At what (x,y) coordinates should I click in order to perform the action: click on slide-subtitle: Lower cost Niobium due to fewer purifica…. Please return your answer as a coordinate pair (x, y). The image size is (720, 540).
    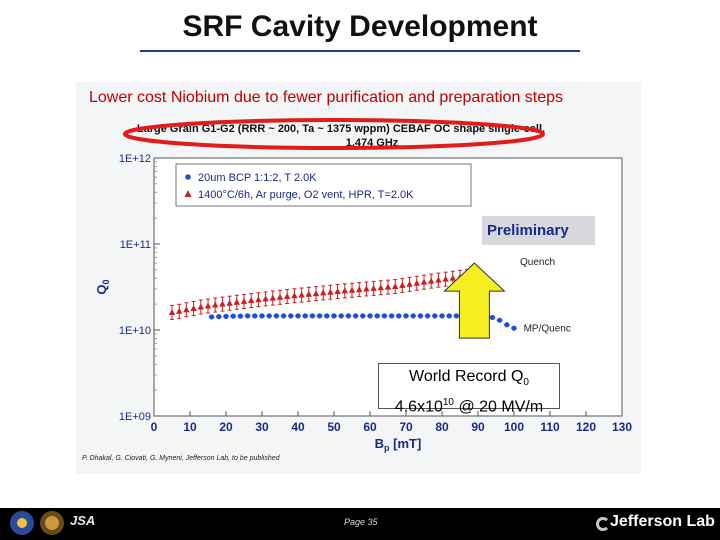
    Looking at the image, I should click on (326, 97).